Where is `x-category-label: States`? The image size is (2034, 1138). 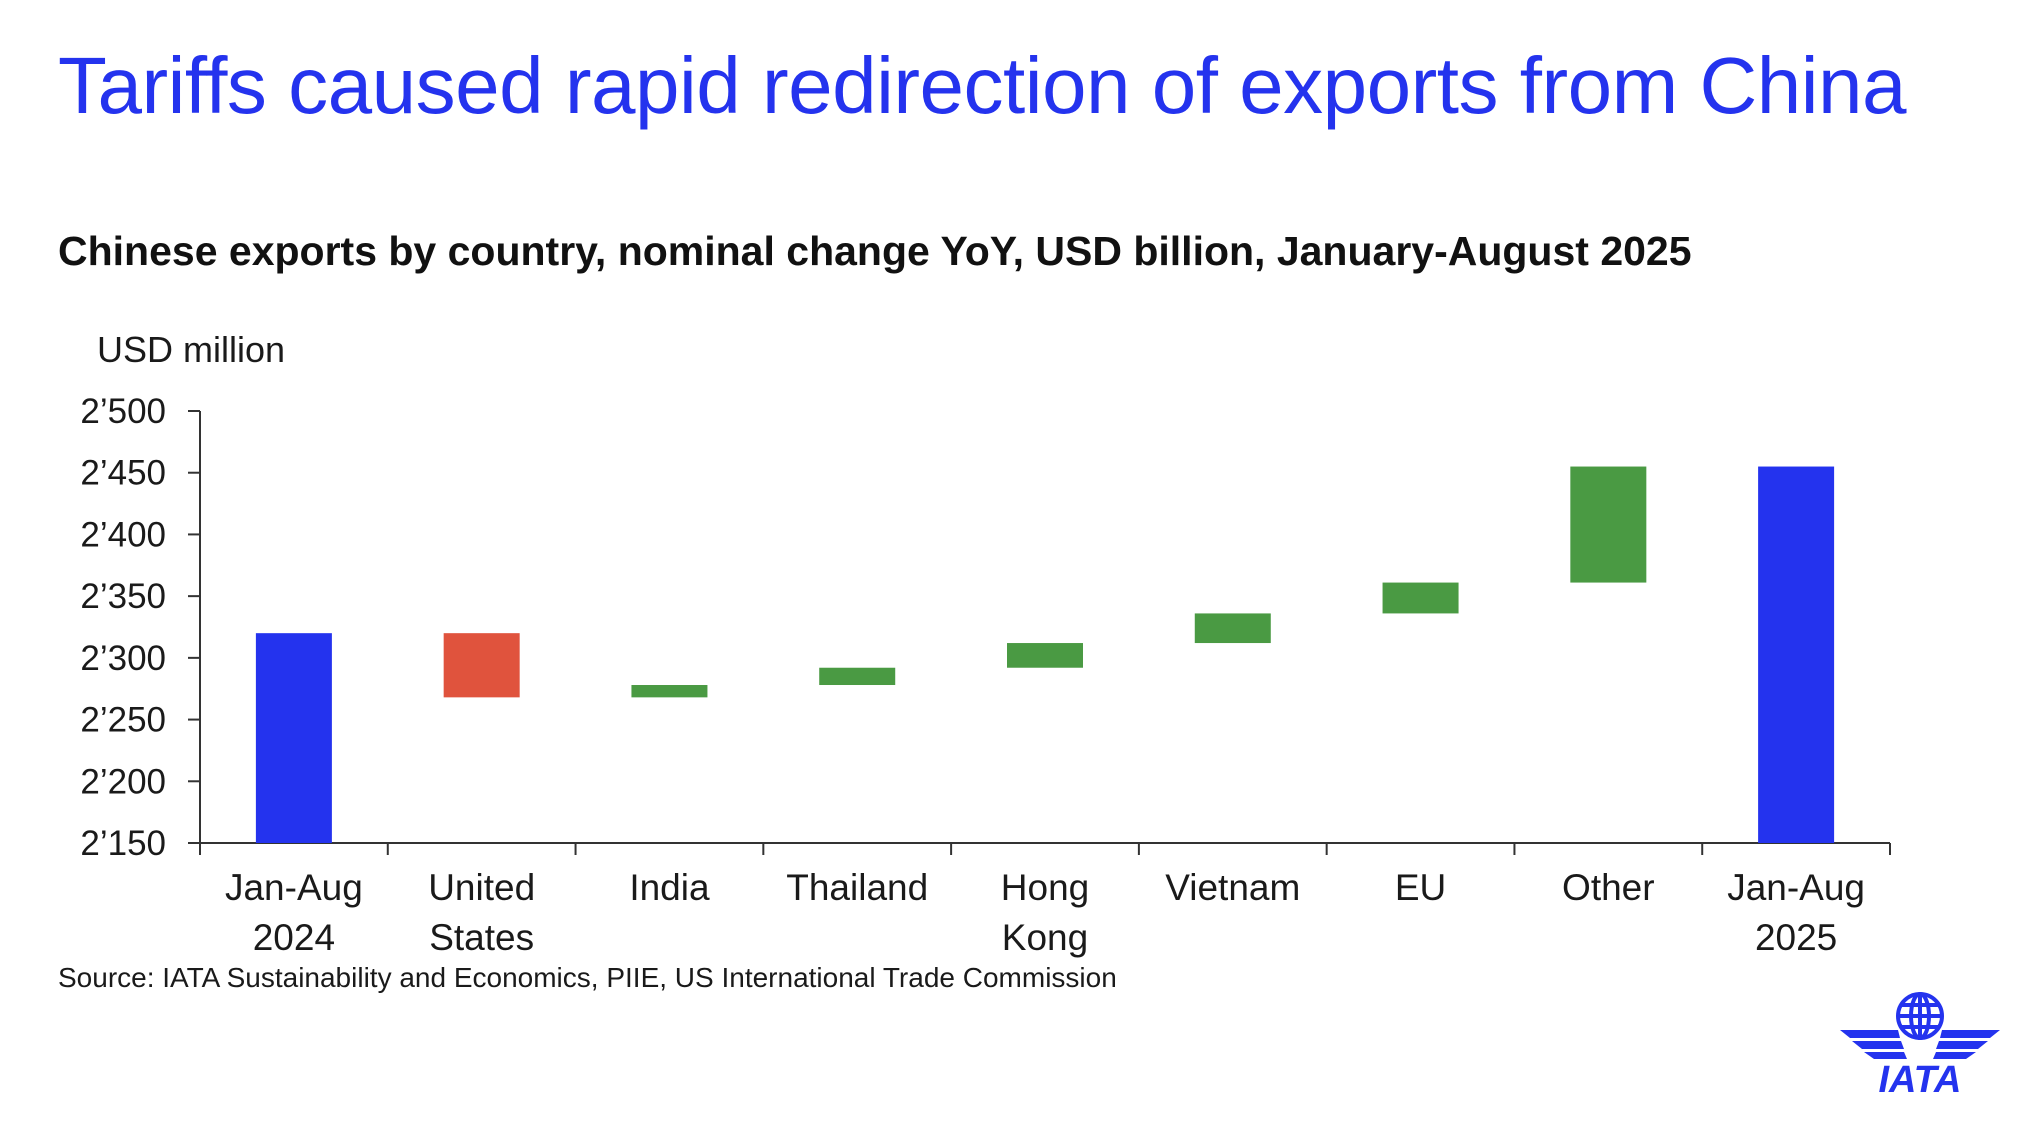
x-category-label: States is located at coordinates (481, 937).